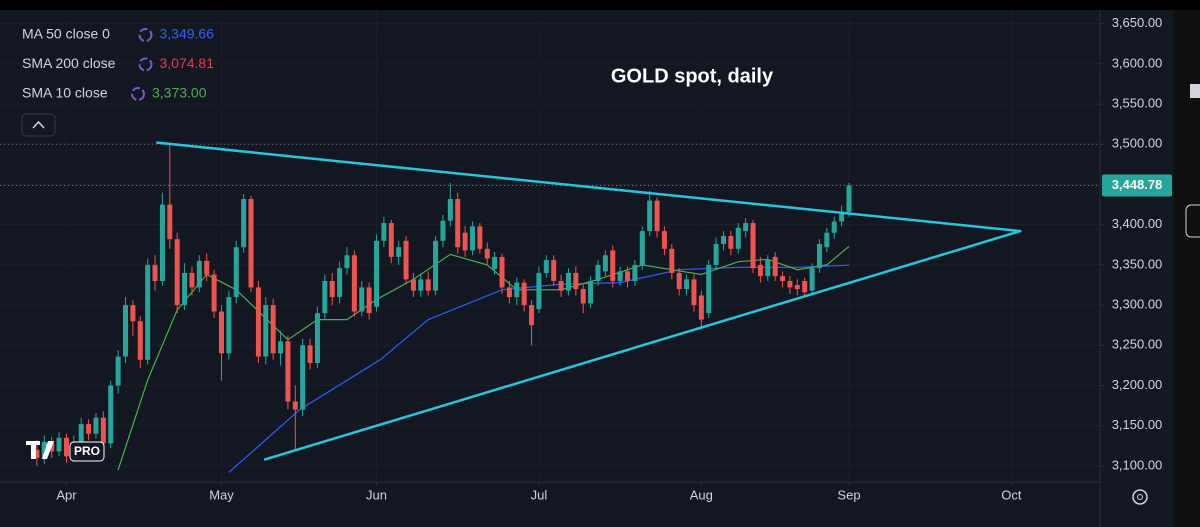  What do you see at coordinates (1137, 344) in the screenshot?
I see `y-tick-label: 3,250.00` at bounding box center [1137, 344].